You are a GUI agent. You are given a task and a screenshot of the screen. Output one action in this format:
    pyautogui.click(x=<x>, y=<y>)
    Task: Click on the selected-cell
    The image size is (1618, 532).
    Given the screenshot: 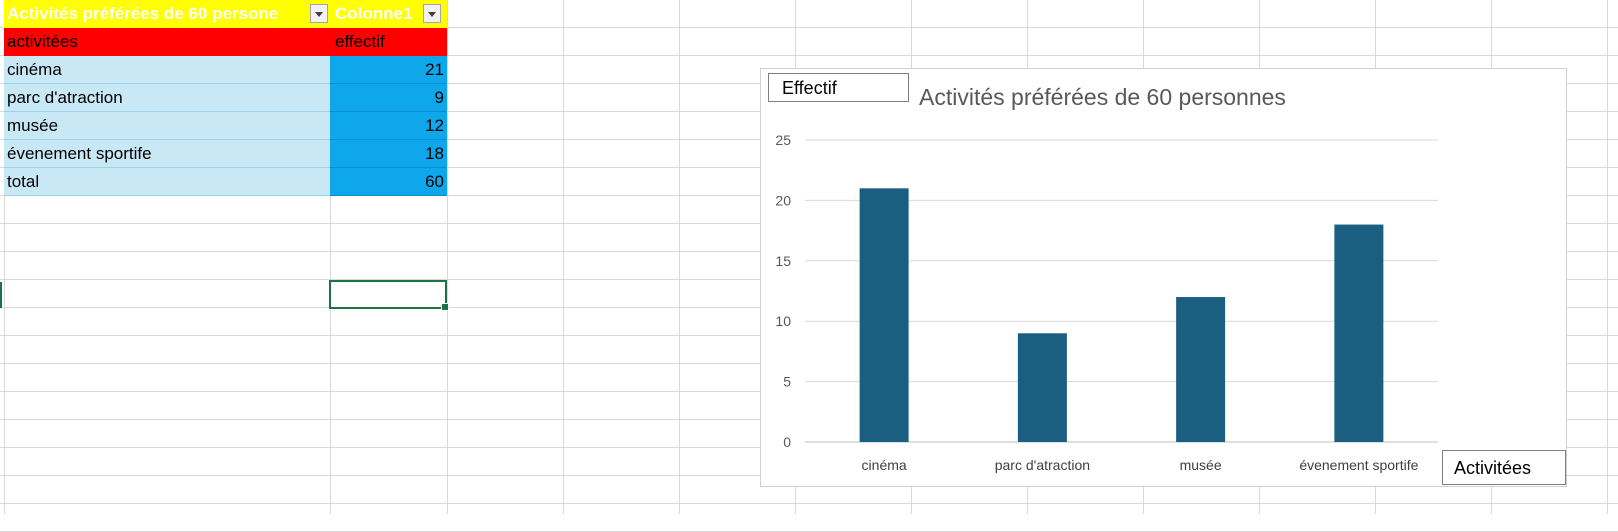 What is the action you would take?
    pyautogui.click(x=389, y=295)
    